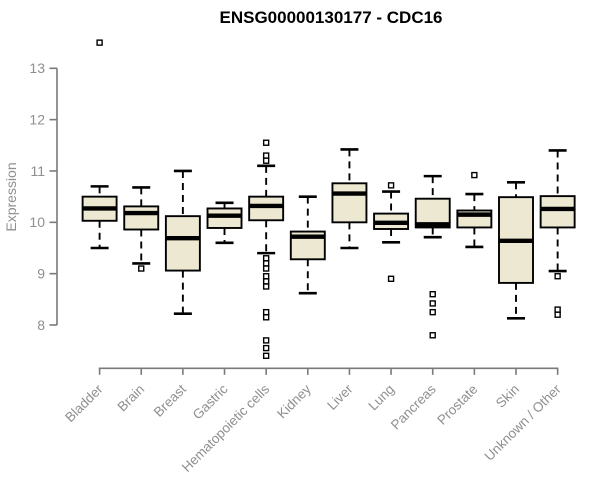  Describe the element at coordinates (457, 405) in the screenshot. I see `x-category-label: Prostate` at that location.